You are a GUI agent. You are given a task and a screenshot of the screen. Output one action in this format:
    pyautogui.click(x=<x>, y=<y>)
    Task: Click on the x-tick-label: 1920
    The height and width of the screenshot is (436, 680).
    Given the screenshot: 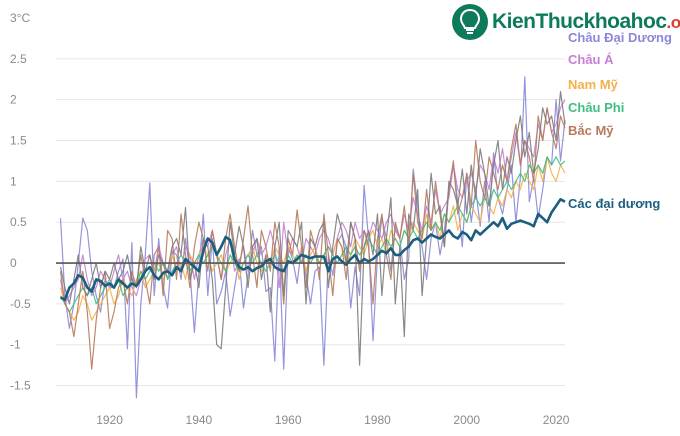 What is the action you would take?
    pyautogui.click(x=109, y=420)
    